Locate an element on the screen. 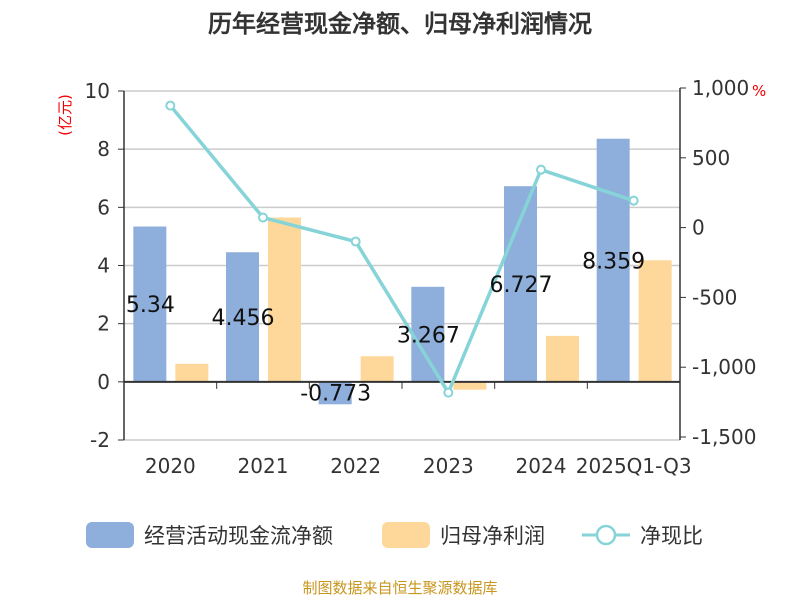 This screenshot has width=800, height=600. x-tick-label: 2022 is located at coordinates (355, 466).